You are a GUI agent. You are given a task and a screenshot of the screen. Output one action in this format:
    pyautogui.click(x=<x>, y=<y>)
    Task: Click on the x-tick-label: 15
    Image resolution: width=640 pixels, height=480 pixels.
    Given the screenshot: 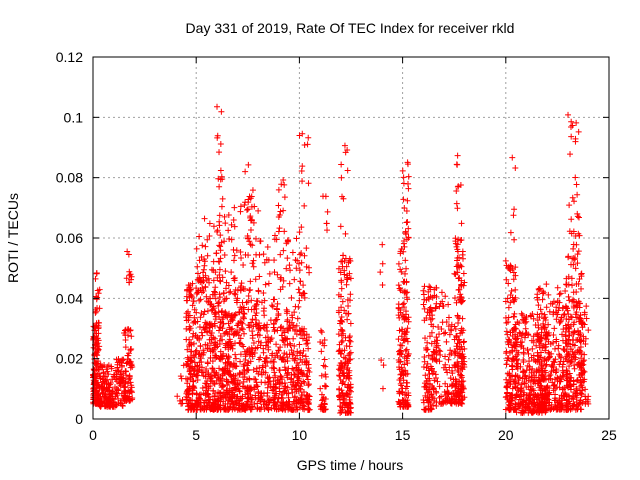 What is the action you would take?
    pyautogui.click(x=403, y=435)
    